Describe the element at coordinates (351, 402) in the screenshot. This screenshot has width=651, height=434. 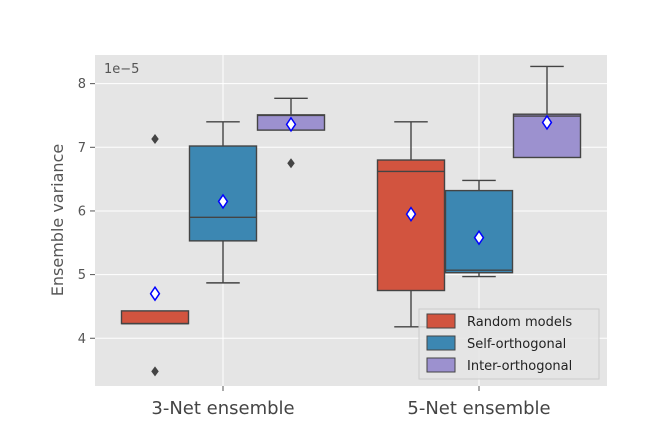
I see `x-ticks: 3-Net ensemble 5-Net ensemble` at that location.